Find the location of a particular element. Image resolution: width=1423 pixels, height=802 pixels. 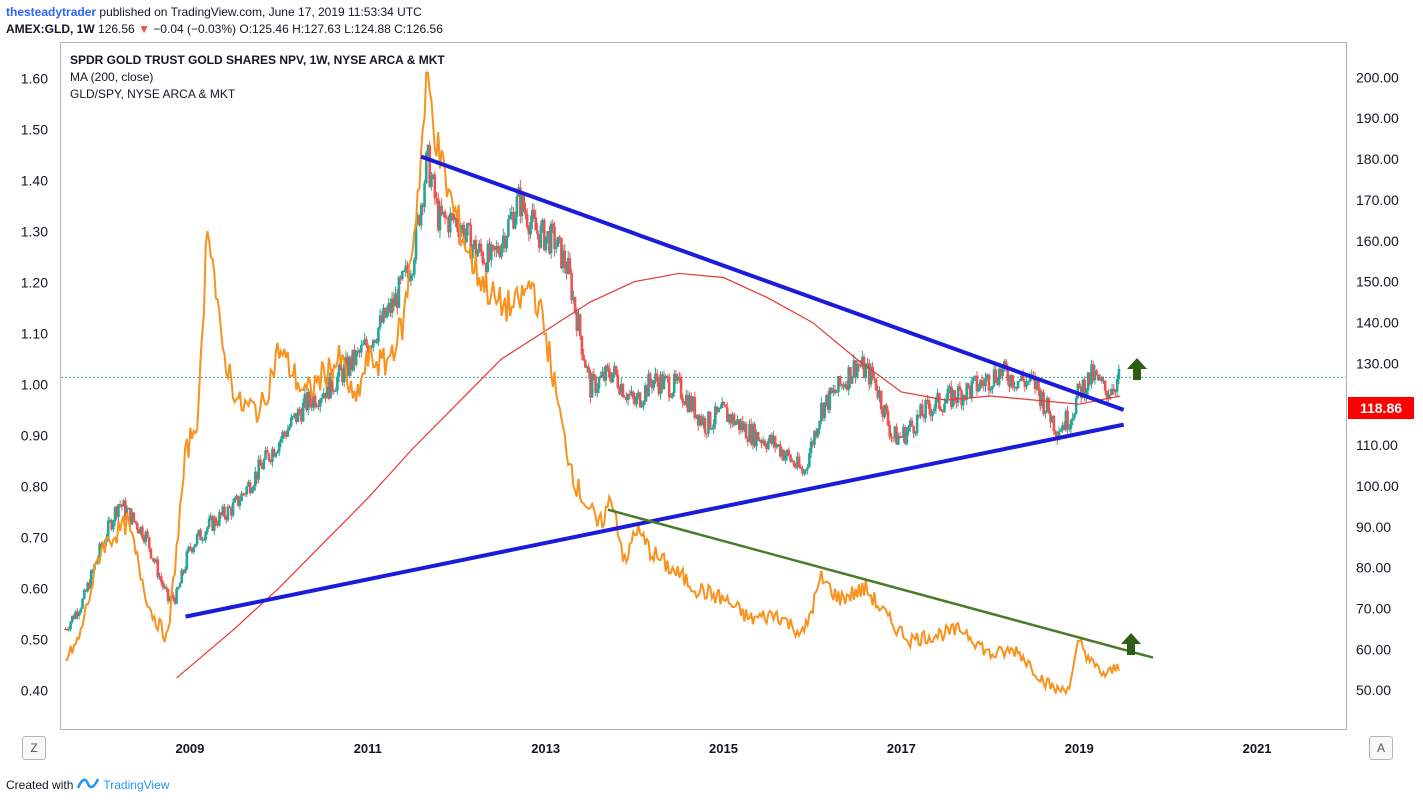

legend-ma: MA (200, close) is located at coordinates (112, 77).